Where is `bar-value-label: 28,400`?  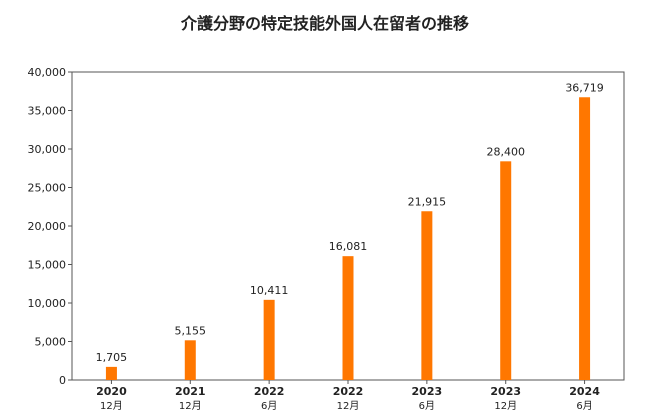
bar-value-label: 28,400 is located at coordinates (505, 151).